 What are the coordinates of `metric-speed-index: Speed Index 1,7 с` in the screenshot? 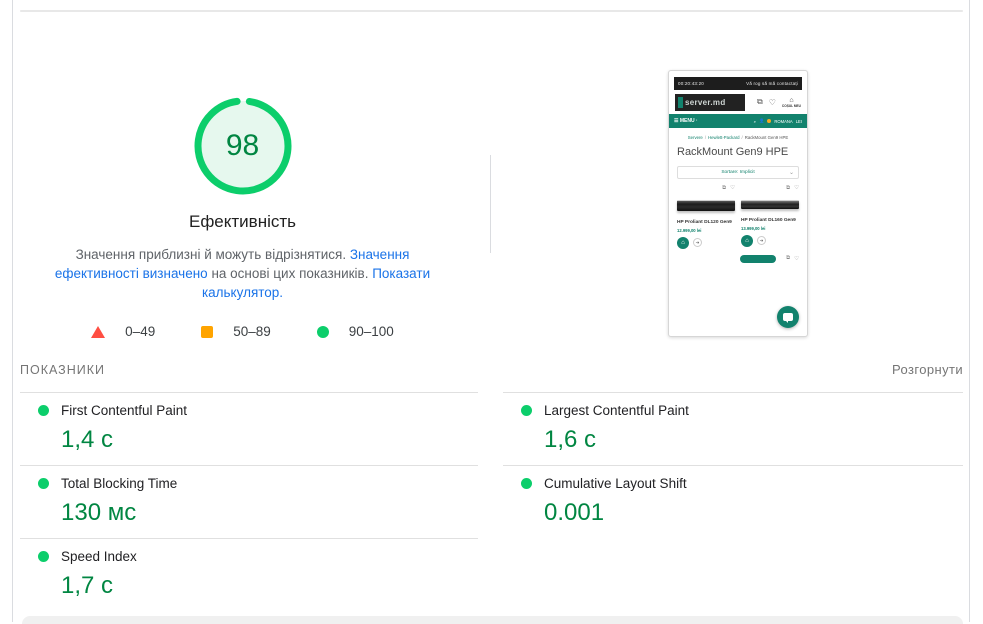 It's located at (249, 574).